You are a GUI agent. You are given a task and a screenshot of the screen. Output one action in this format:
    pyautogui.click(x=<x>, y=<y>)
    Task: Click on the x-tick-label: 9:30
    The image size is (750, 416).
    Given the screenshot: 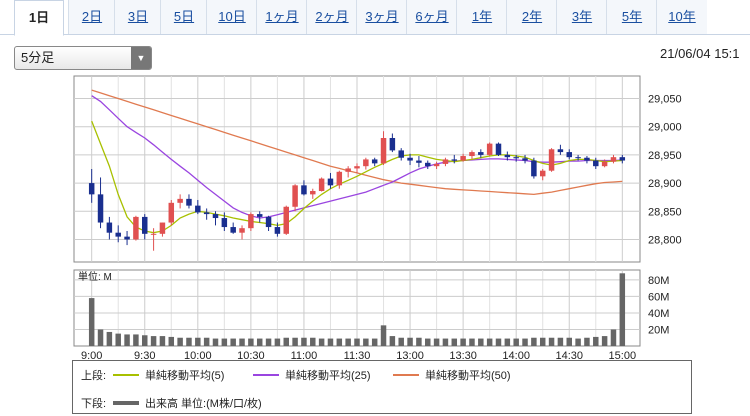 What is the action you would take?
    pyautogui.click(x=144, y=356)
    